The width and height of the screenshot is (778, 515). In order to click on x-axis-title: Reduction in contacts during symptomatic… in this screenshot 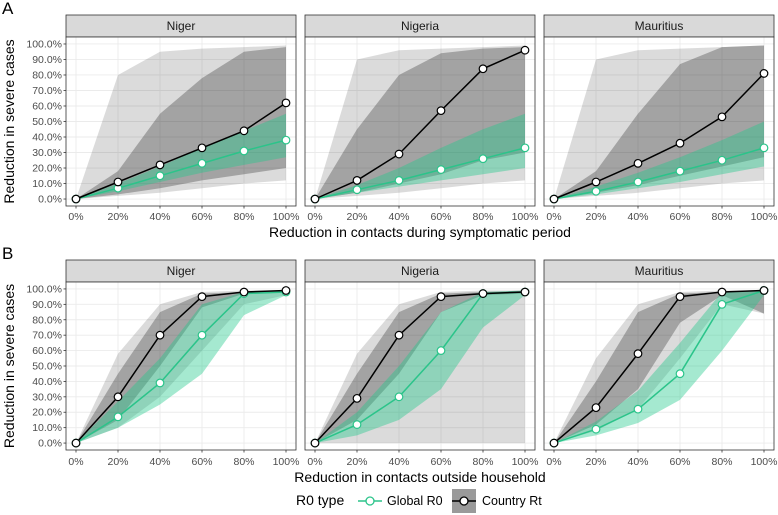, I will do `click(420, 232)`.